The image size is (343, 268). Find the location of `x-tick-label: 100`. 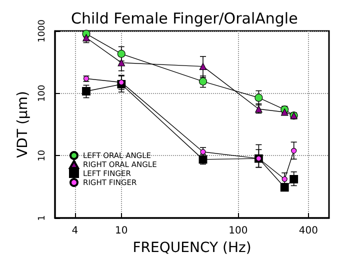

x-tick-label: 100 is located at coordinates (238, 231).